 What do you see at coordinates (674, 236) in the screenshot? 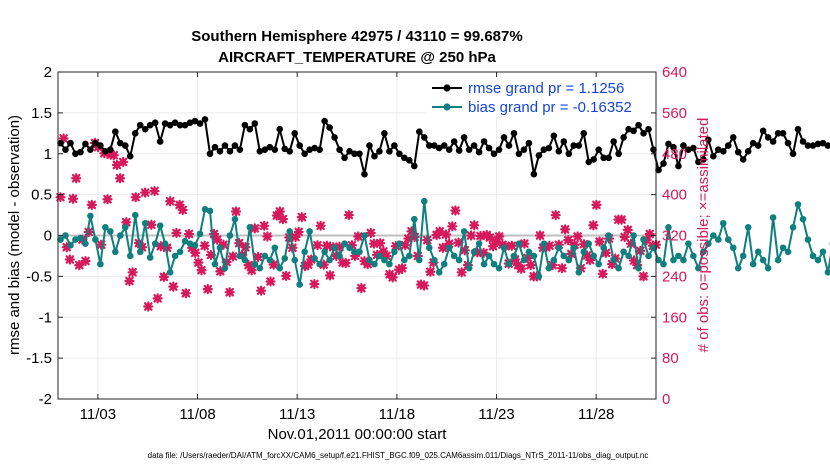
I see `y2-tick-label: 320` at bounding box center [674, 236].